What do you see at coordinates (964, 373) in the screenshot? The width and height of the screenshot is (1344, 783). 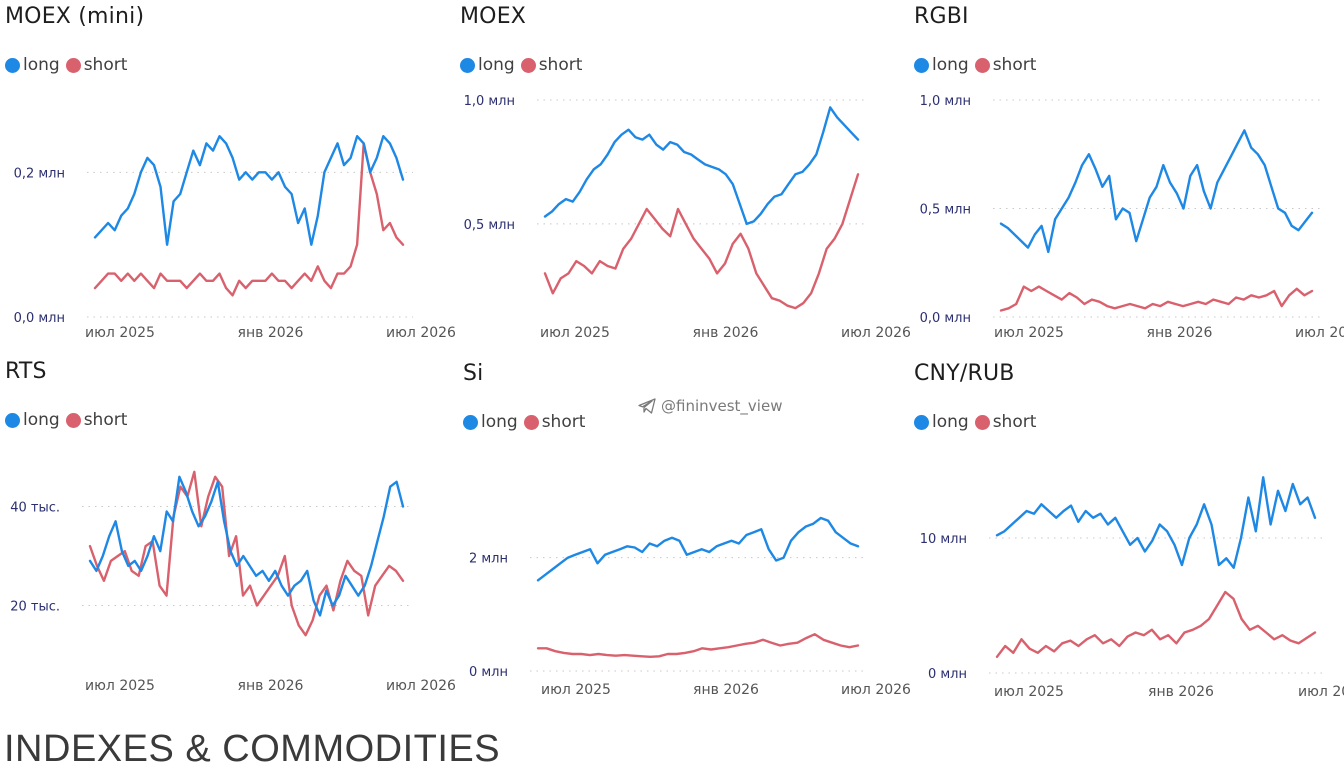 I see `chart-title: CNY/RUB` at bounding box center [964, 373].